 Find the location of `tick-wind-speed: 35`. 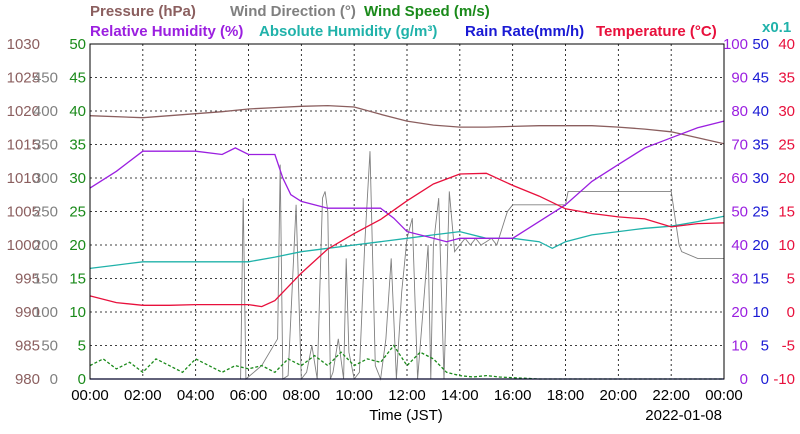

tick-wind-speed: 35 is located at coordinates (77, 145).